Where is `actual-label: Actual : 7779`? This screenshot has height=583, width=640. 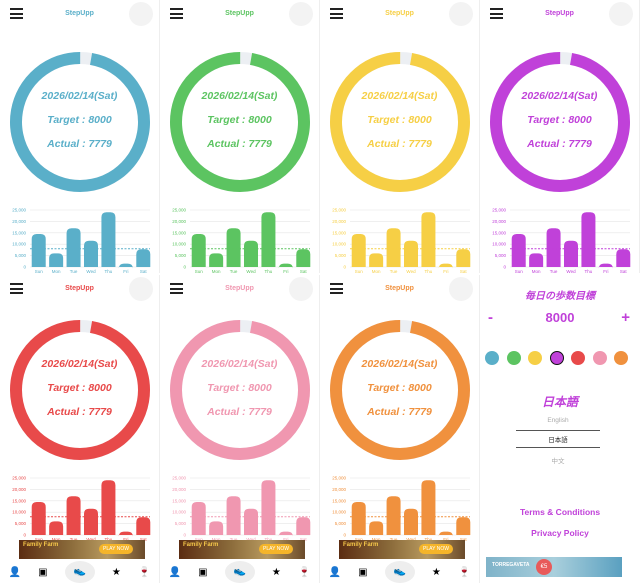 actual-label: Actual : 7779 is located at coordinates (239, 144).